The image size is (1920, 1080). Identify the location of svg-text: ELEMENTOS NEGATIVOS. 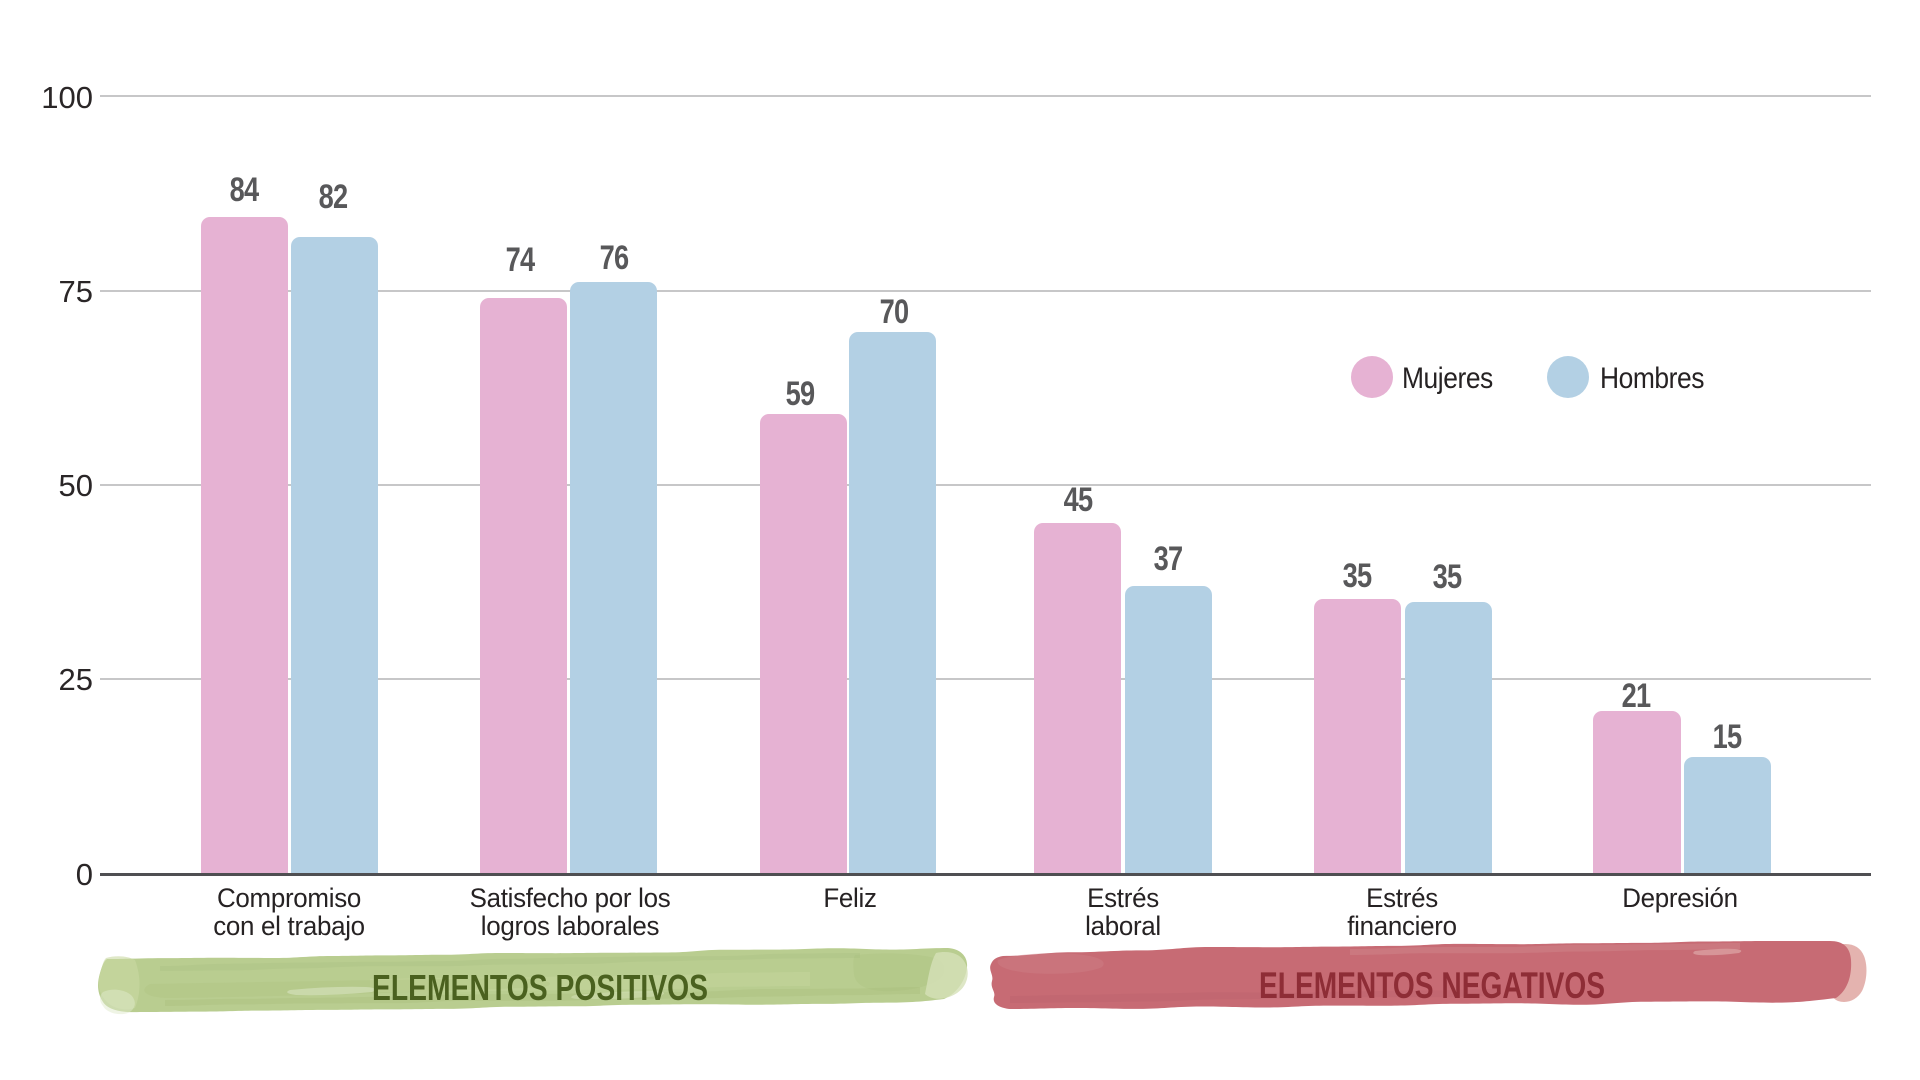
(1432, 985).